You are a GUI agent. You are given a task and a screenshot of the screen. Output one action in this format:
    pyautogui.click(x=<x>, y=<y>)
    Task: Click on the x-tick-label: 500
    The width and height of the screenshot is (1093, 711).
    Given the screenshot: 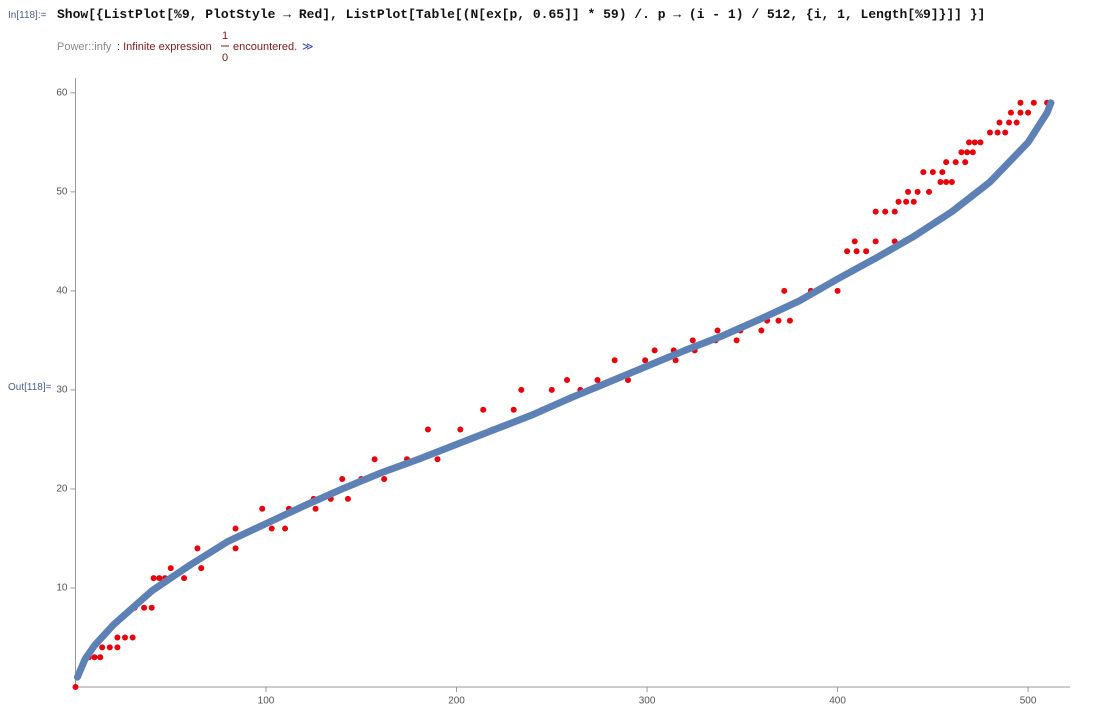 What is the action you would take?
    pyautogui.click(x=1028, y=701)
    